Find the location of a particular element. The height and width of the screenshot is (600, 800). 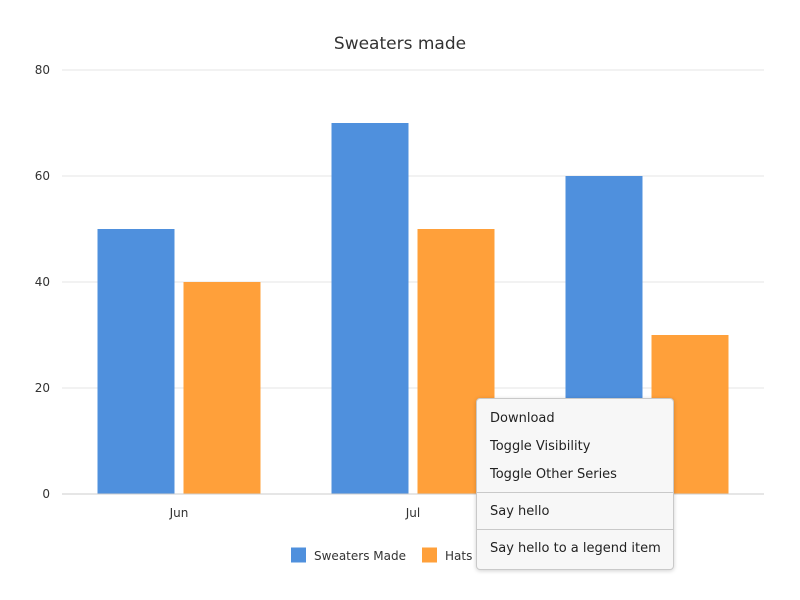

menu-item-toggle-other-series: Toggle Other Series is located at coordinates (553, 474).